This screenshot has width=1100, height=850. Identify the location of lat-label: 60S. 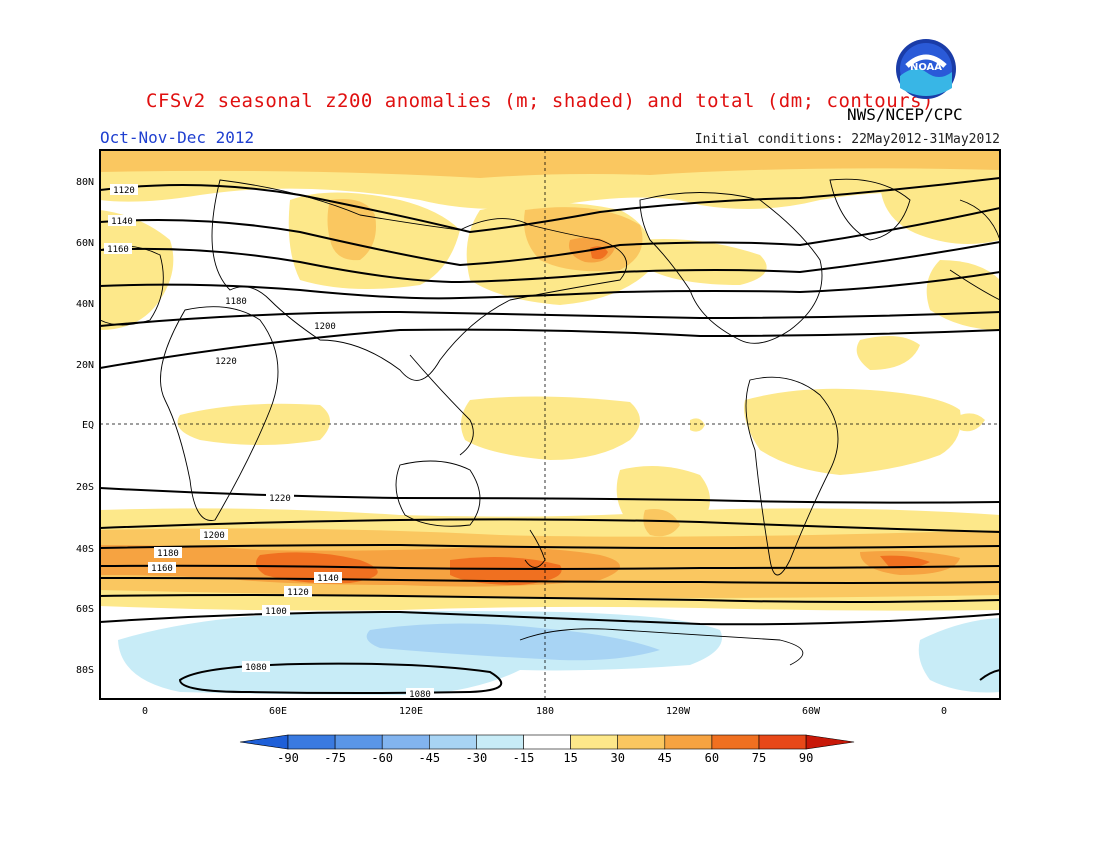
(85, 609).